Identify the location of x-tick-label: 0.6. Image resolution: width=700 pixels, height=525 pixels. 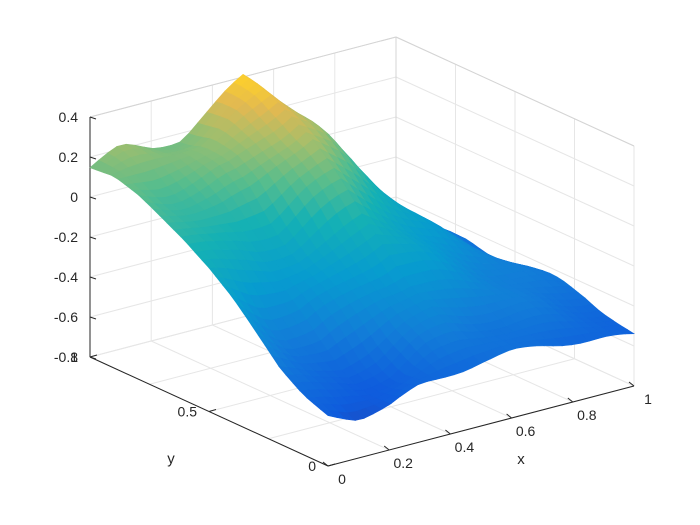
(526, 431).